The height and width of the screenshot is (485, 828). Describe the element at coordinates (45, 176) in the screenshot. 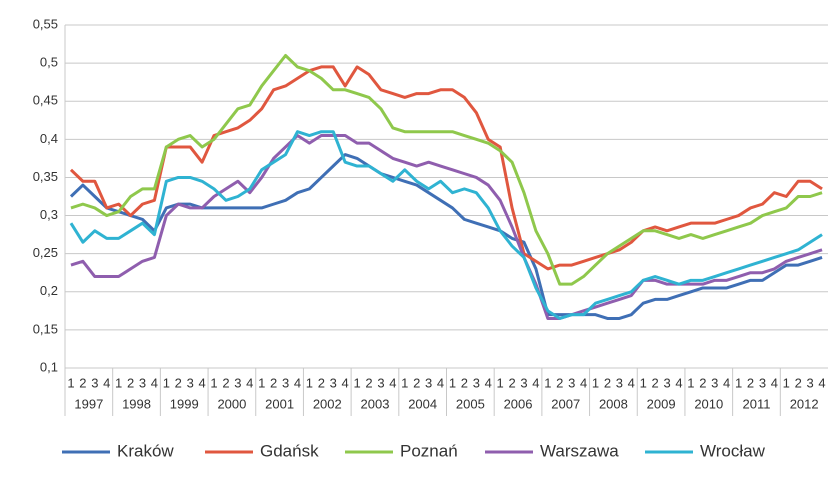

I see `y-tick-label: 0,35` at that location.